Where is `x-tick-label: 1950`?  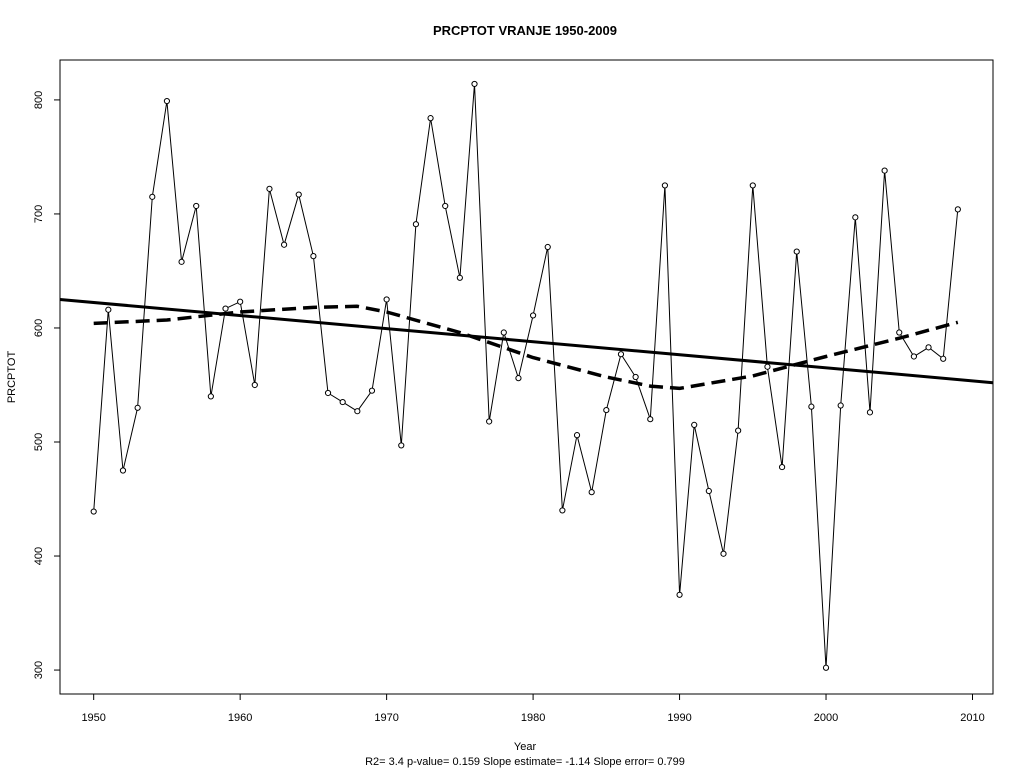 x-tick-label: 1950 is located at coordinates (93, 718).